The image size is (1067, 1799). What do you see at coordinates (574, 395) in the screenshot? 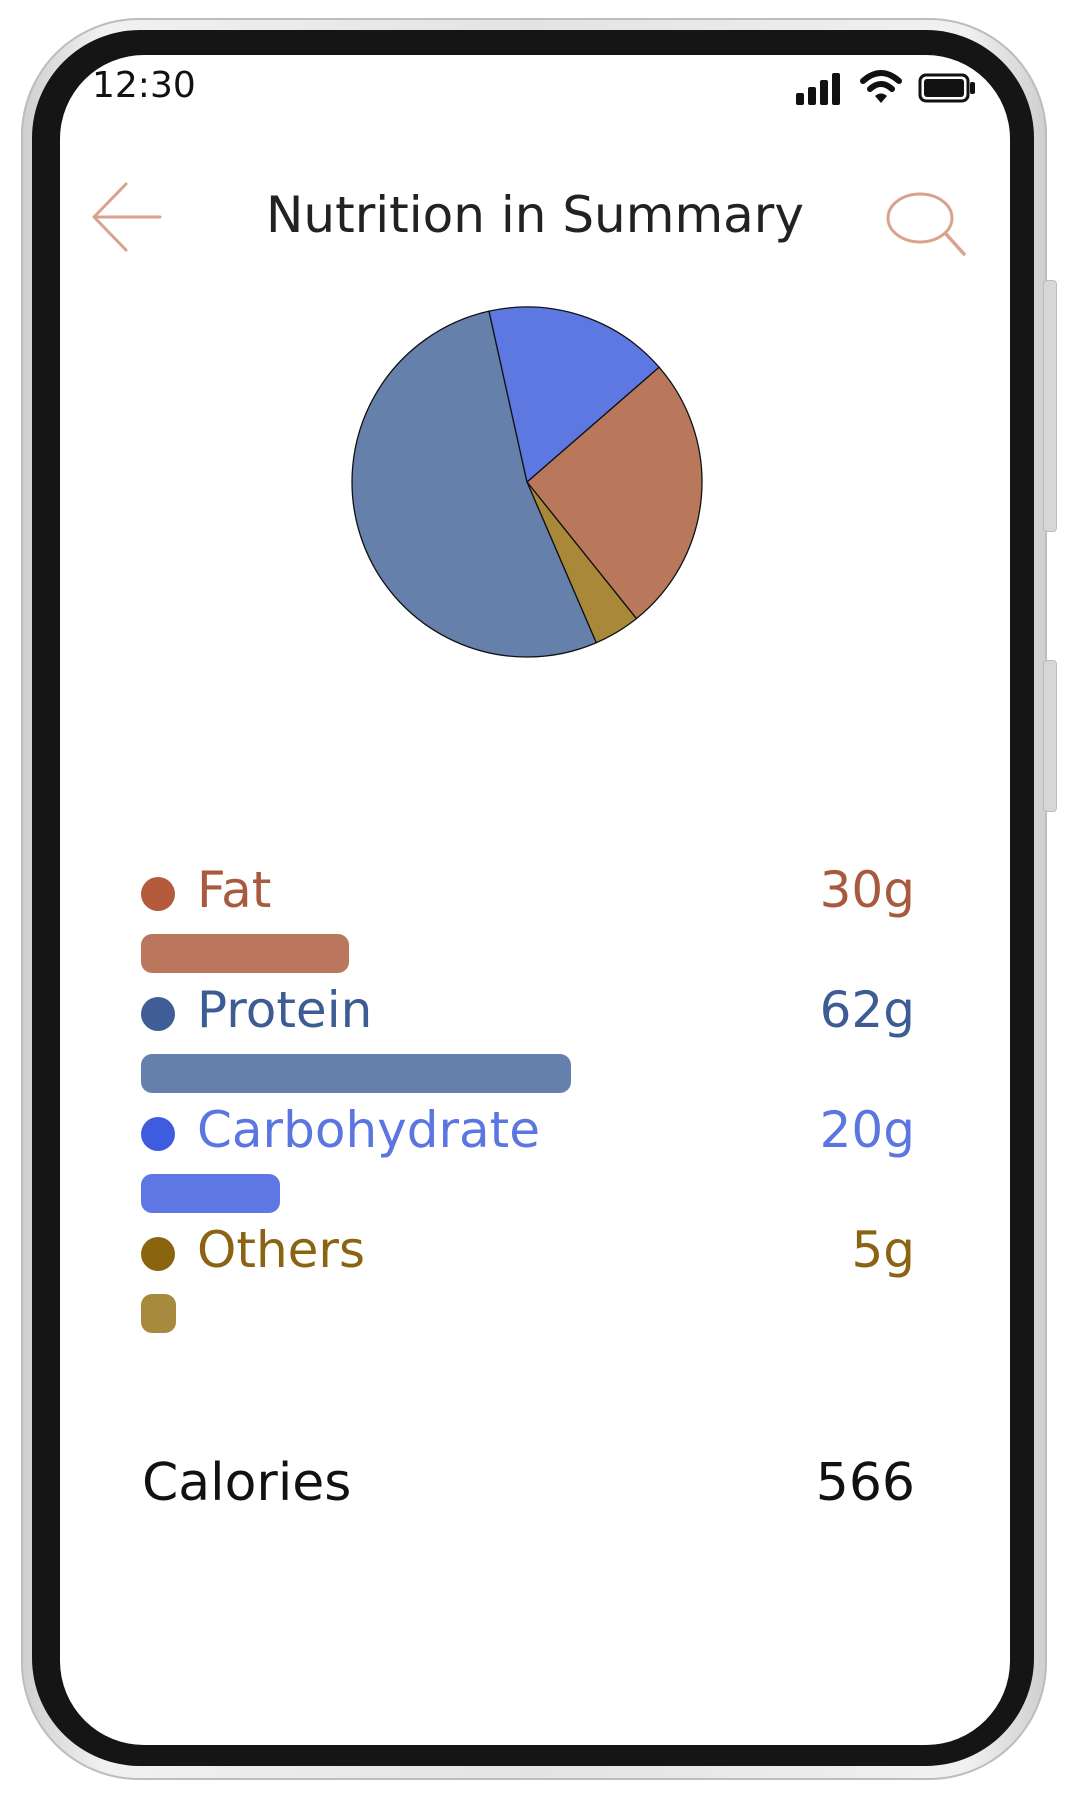
I see `pie-slice-carbohydrate` at bounding box center [574, 395].